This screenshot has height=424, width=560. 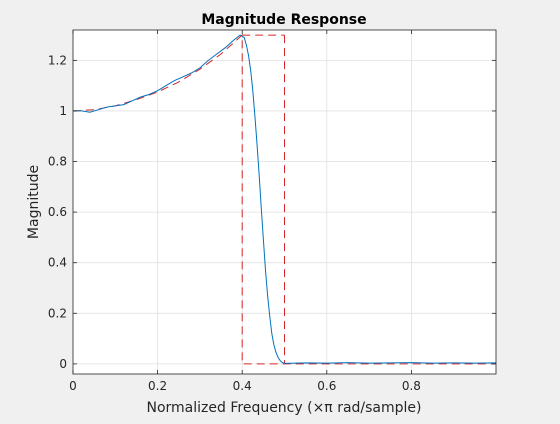 What do you see at coordinates (73, 386) in the screenshot?
I see `x-tick-label: 0` at bounding box center [73, 386].